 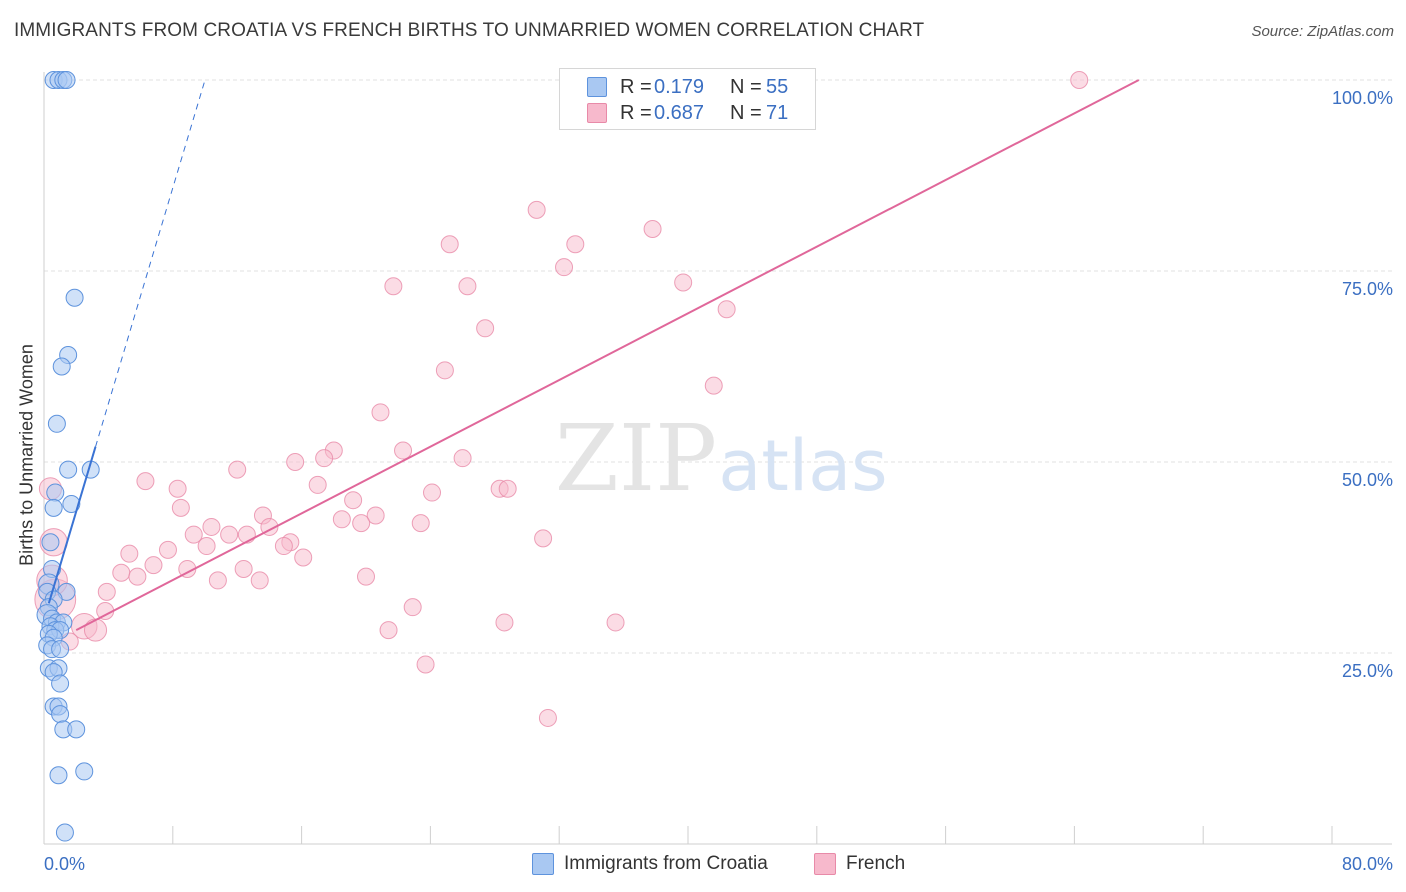 What do you see at coordinates (1367, 864) in the screenshot?
I see `x-tick-label: 80.0%` at bounding box center [1367, 864].